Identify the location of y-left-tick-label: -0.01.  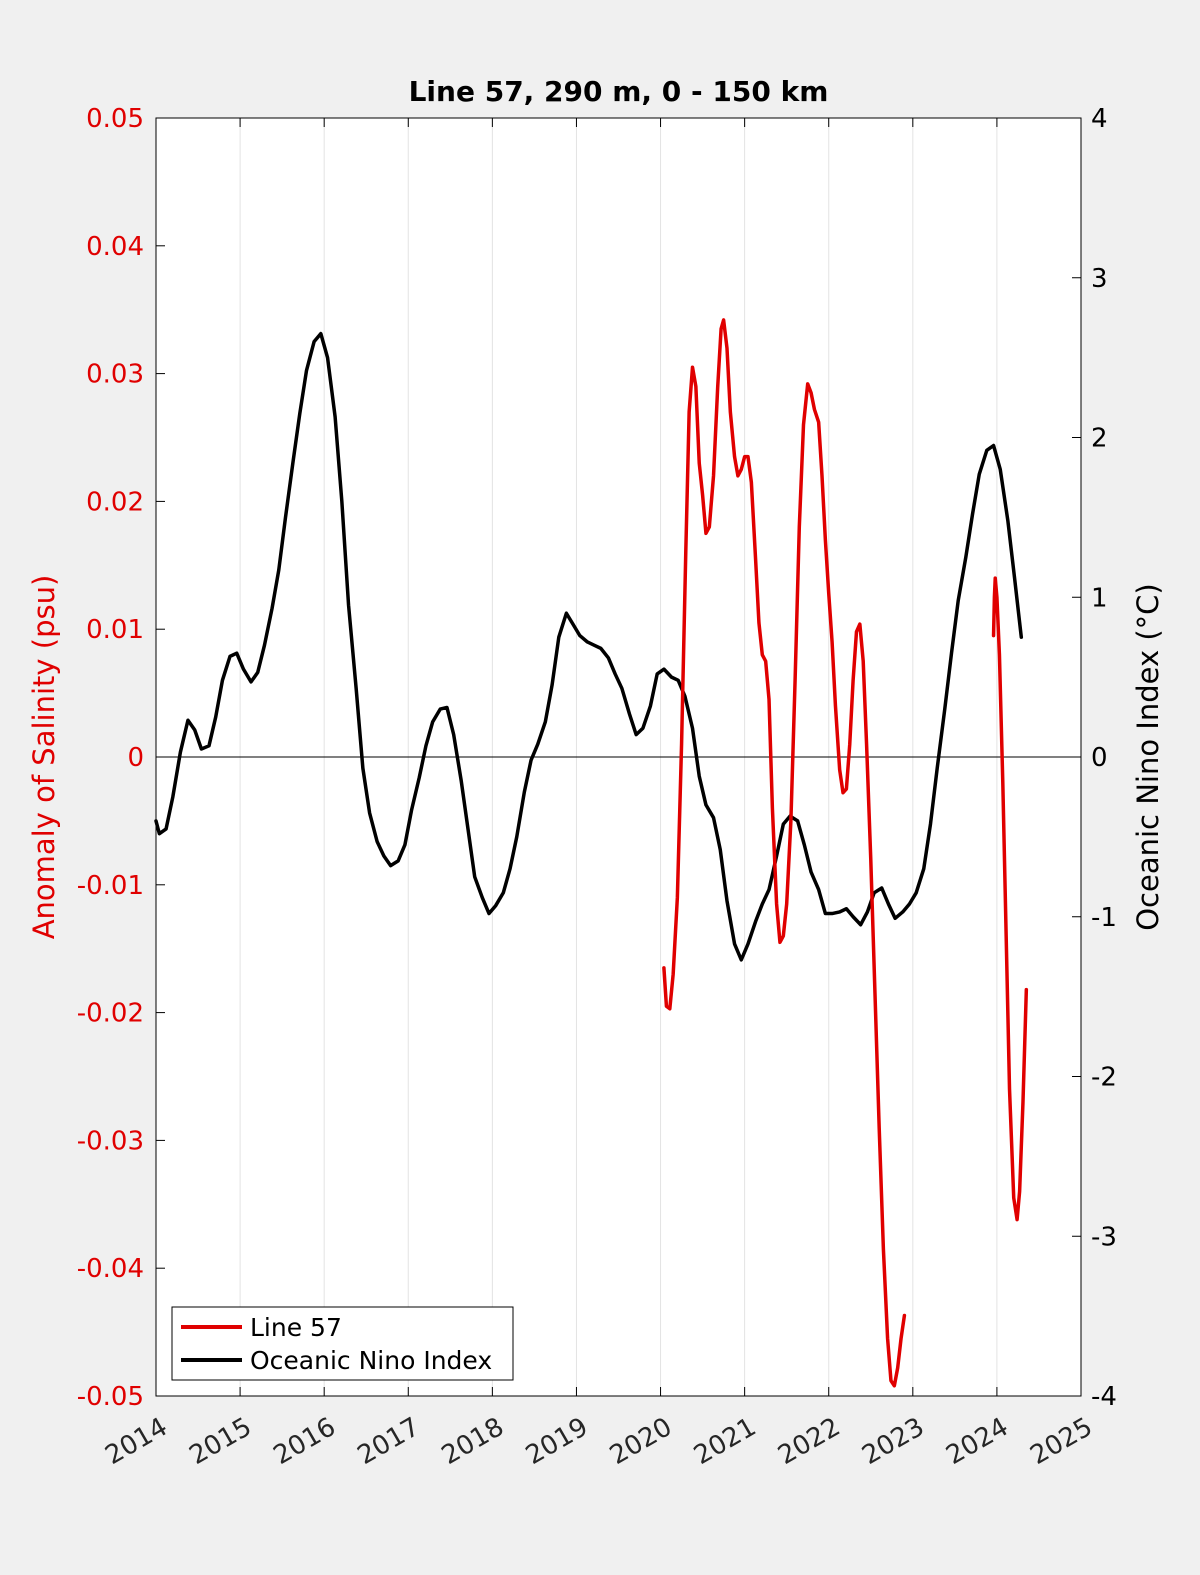
(110, 886).